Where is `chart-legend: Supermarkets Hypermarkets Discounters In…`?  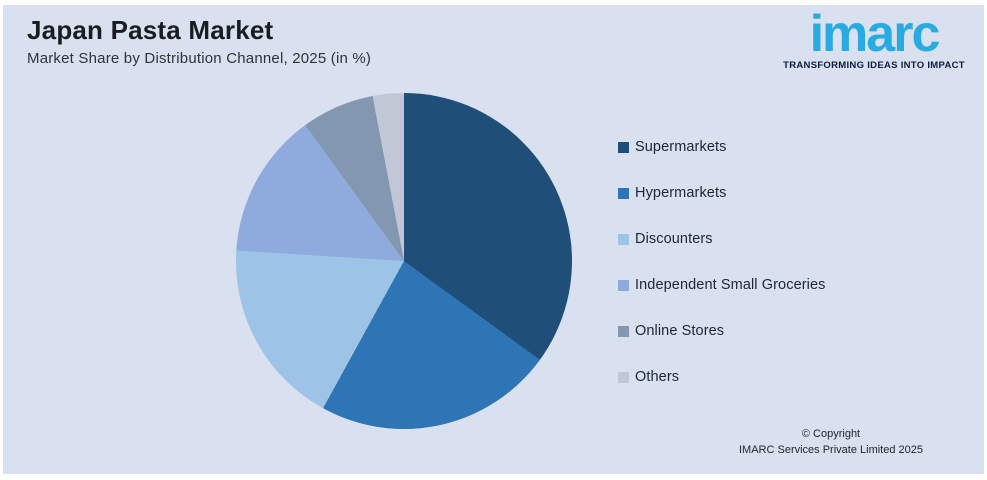
chart-legend: Supermarkets Hypermarkets Discounters In… is located at coordinates (722, 275).